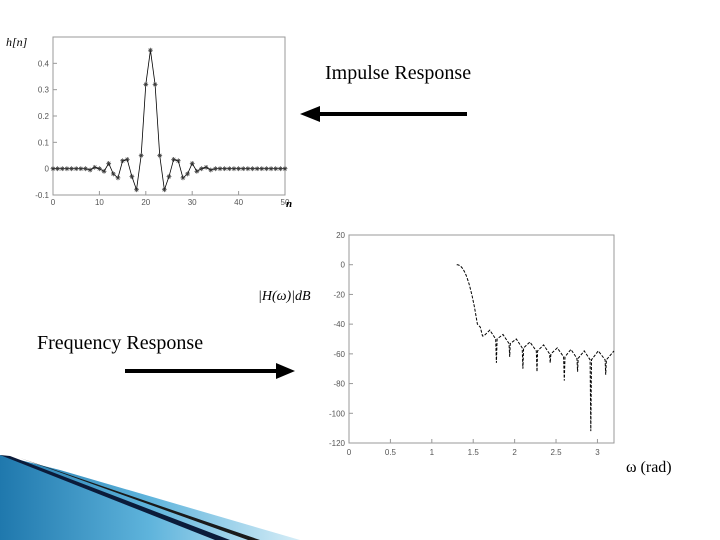 This screenshot has width=720, height=540. I want to click on x-tick-label: 20, so click(145, 202).